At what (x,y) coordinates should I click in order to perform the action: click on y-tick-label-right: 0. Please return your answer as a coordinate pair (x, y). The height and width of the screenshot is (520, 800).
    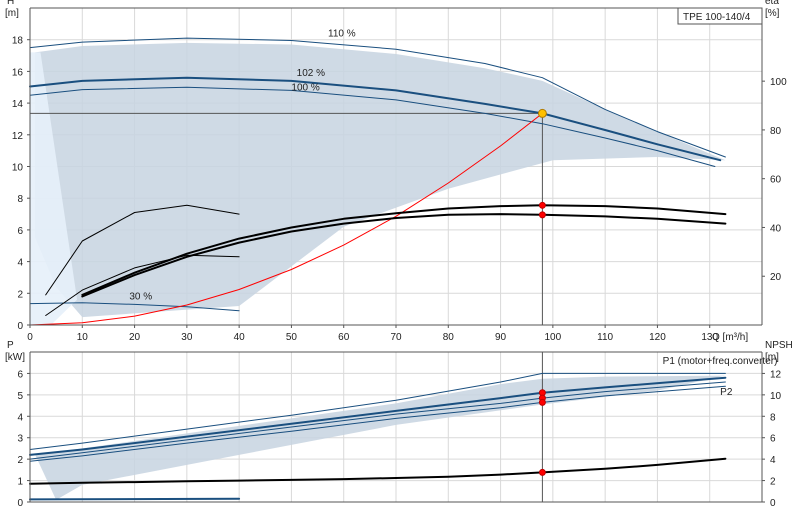
    Looking at the image, I should click on (773, 503).